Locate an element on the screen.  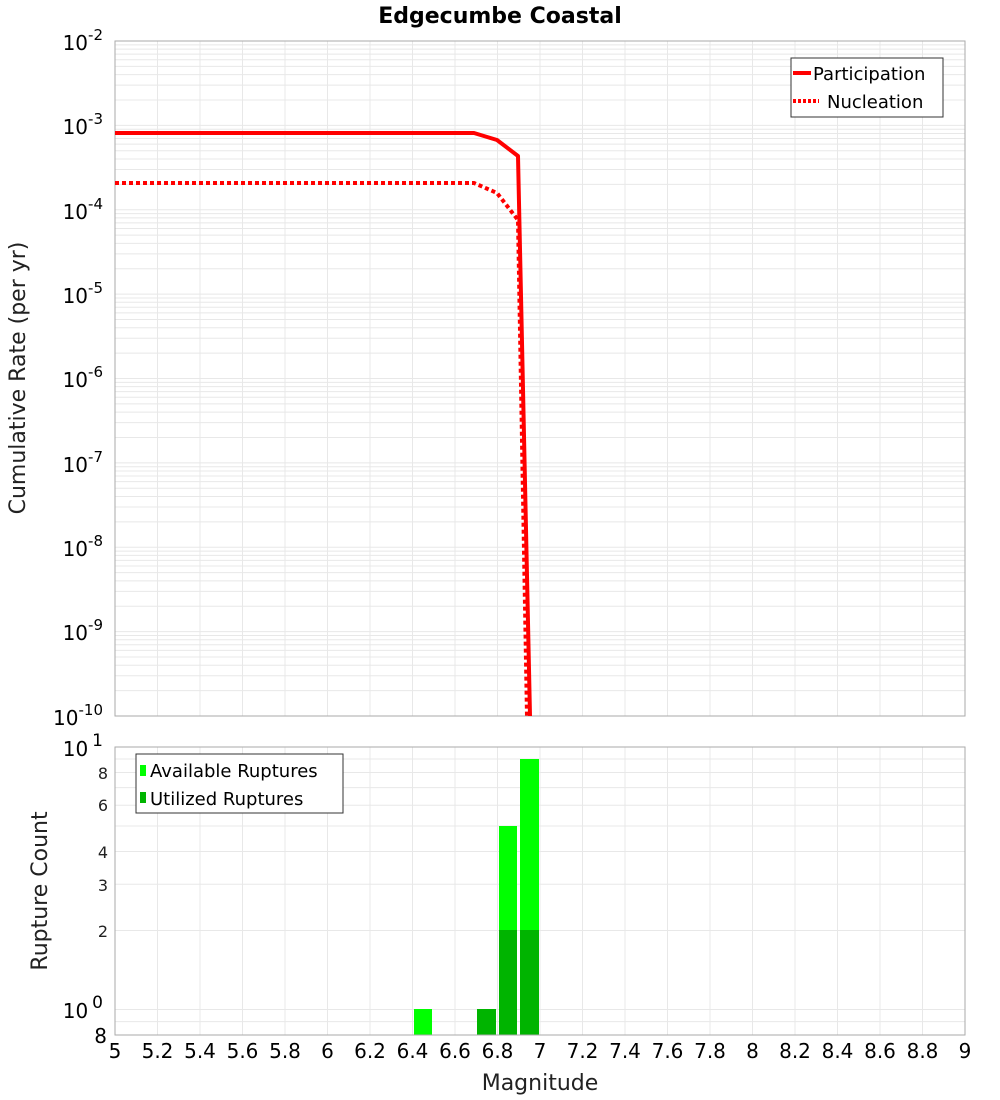
y-tick-label: 10 1 is located at coordinates (83, 746).